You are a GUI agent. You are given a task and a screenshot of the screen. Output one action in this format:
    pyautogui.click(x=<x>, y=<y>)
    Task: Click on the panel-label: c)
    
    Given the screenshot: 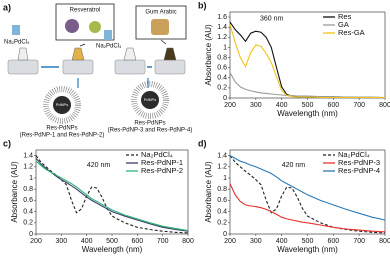 What is the action you would take?
    pyautogui.click(x=7, y=143)
    